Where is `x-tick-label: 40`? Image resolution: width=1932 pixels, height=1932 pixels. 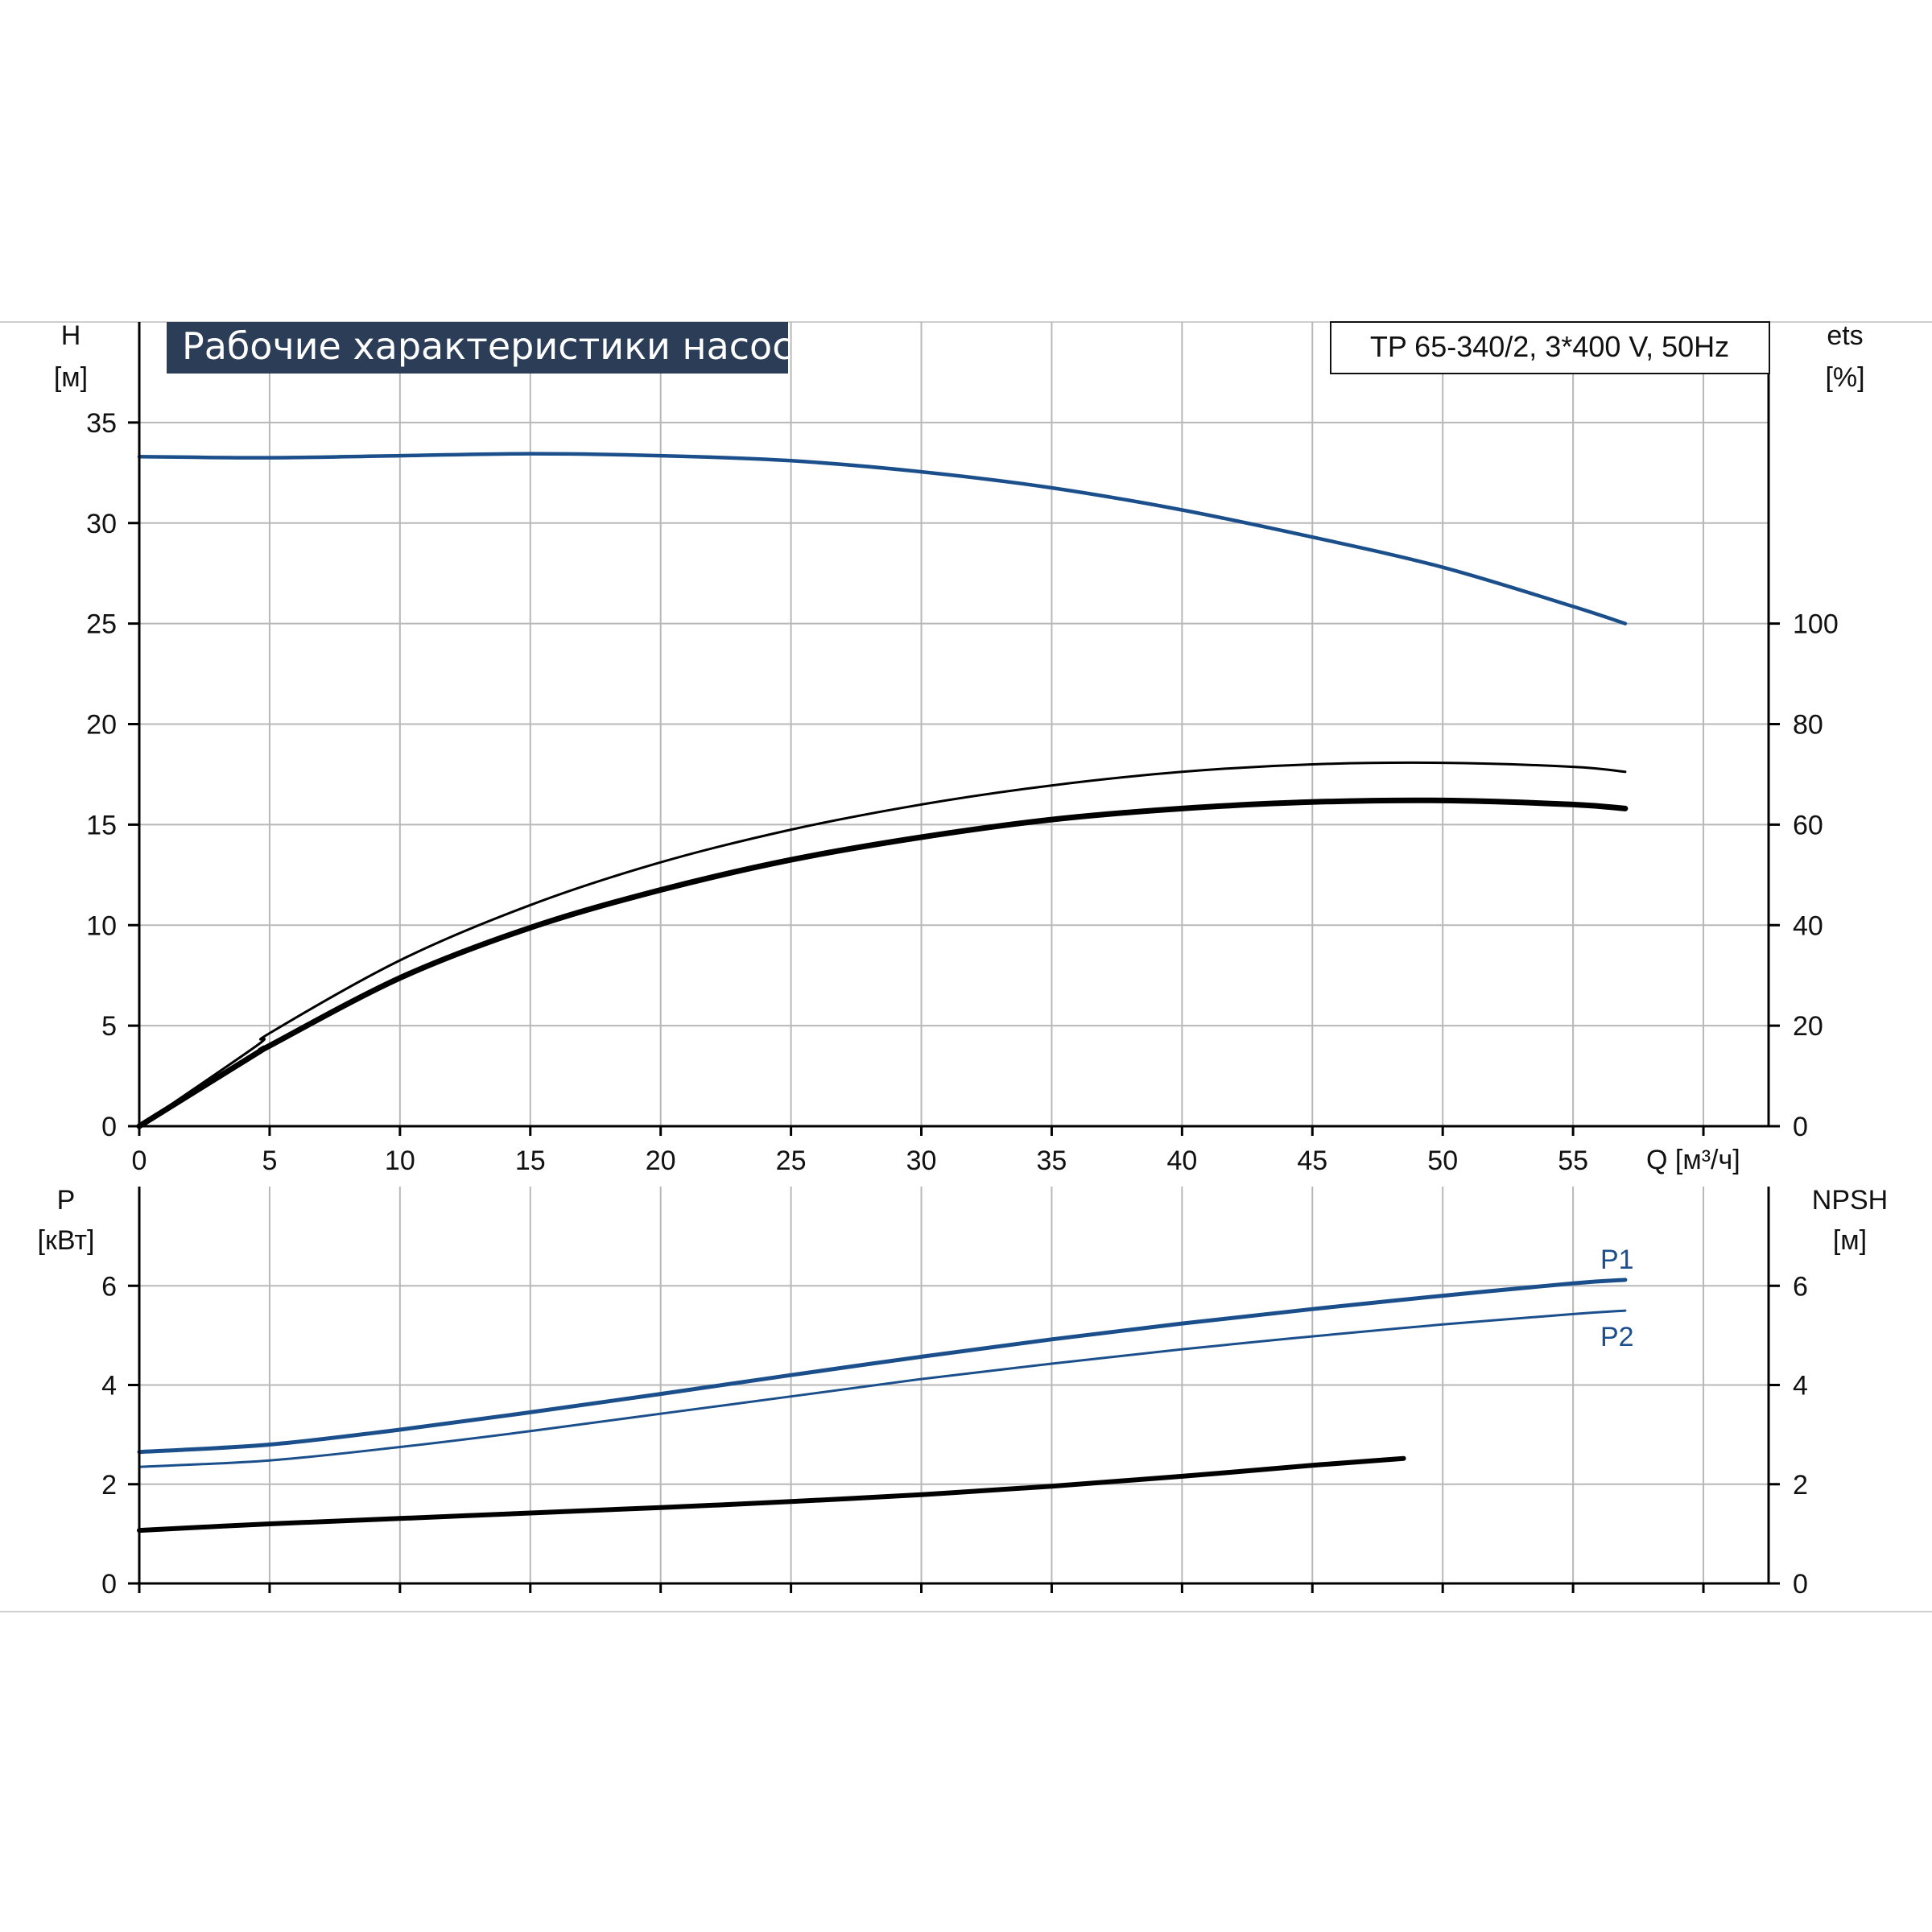 x-tick-label: 40 is located at coordinates (1181, 1161).